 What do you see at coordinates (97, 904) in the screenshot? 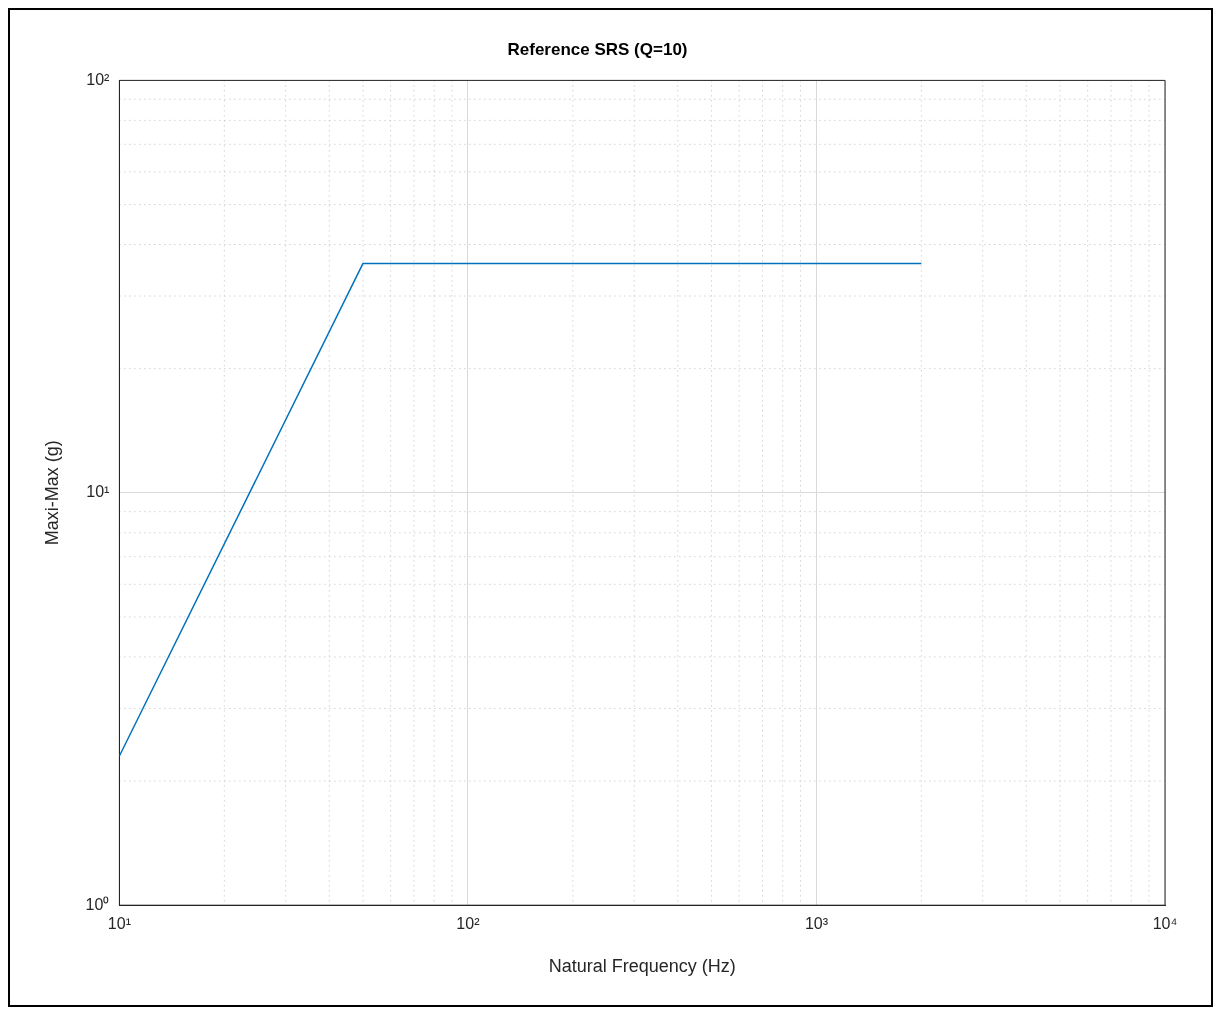
I see `y-tick-label: 10⁰` at bounding box center [97, 904].